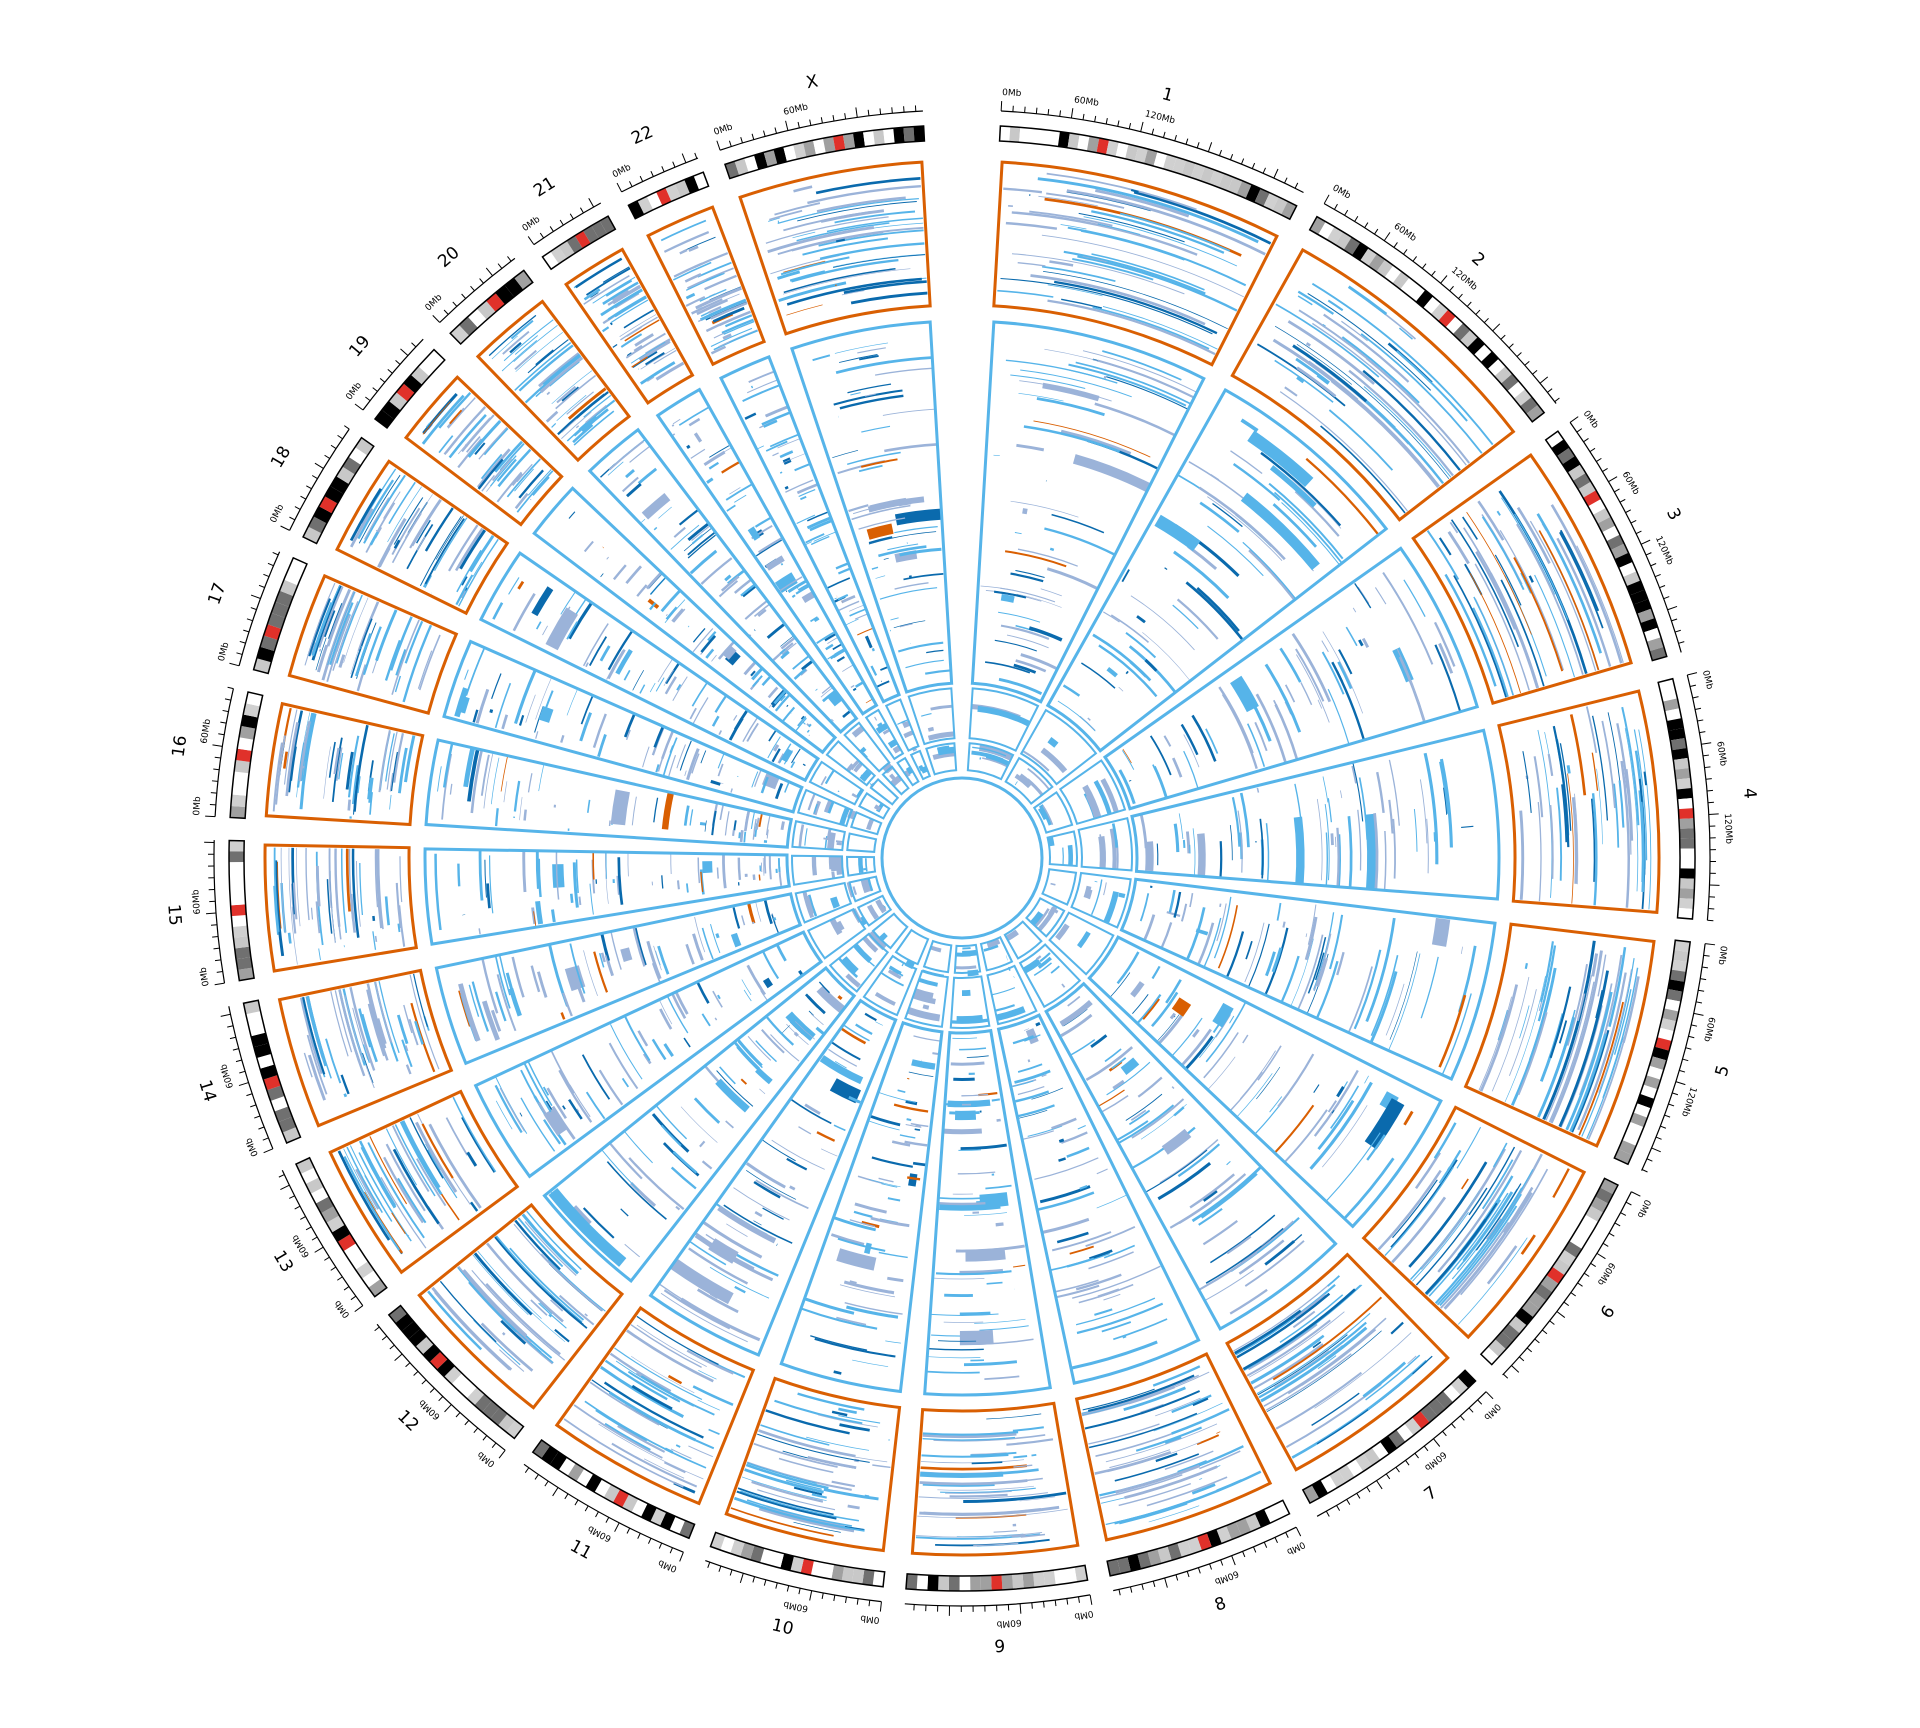 This screenshot has height=1728, width=1920. Describe the element at coordinates (338, 490) in the screenshot. I see `ideogram` at that location.